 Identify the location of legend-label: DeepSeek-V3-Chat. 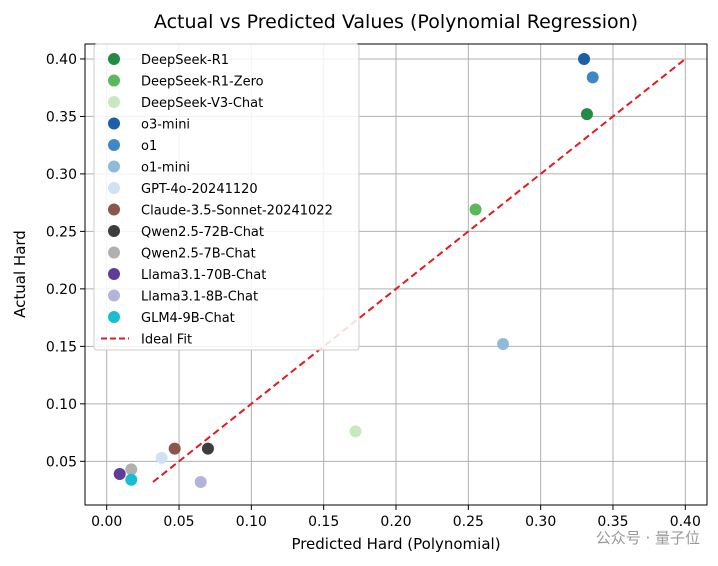
(202, 103).